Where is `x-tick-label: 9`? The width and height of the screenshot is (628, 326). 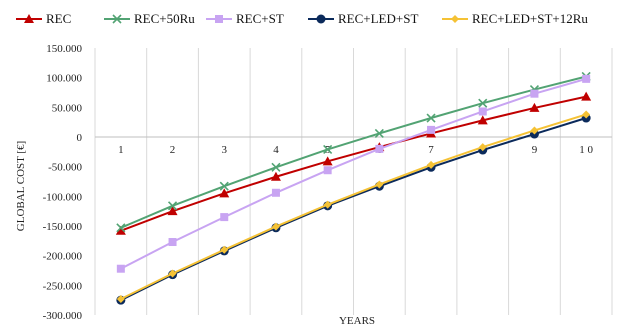 x-tick-label: 9 is located at coordinates (535, 150).